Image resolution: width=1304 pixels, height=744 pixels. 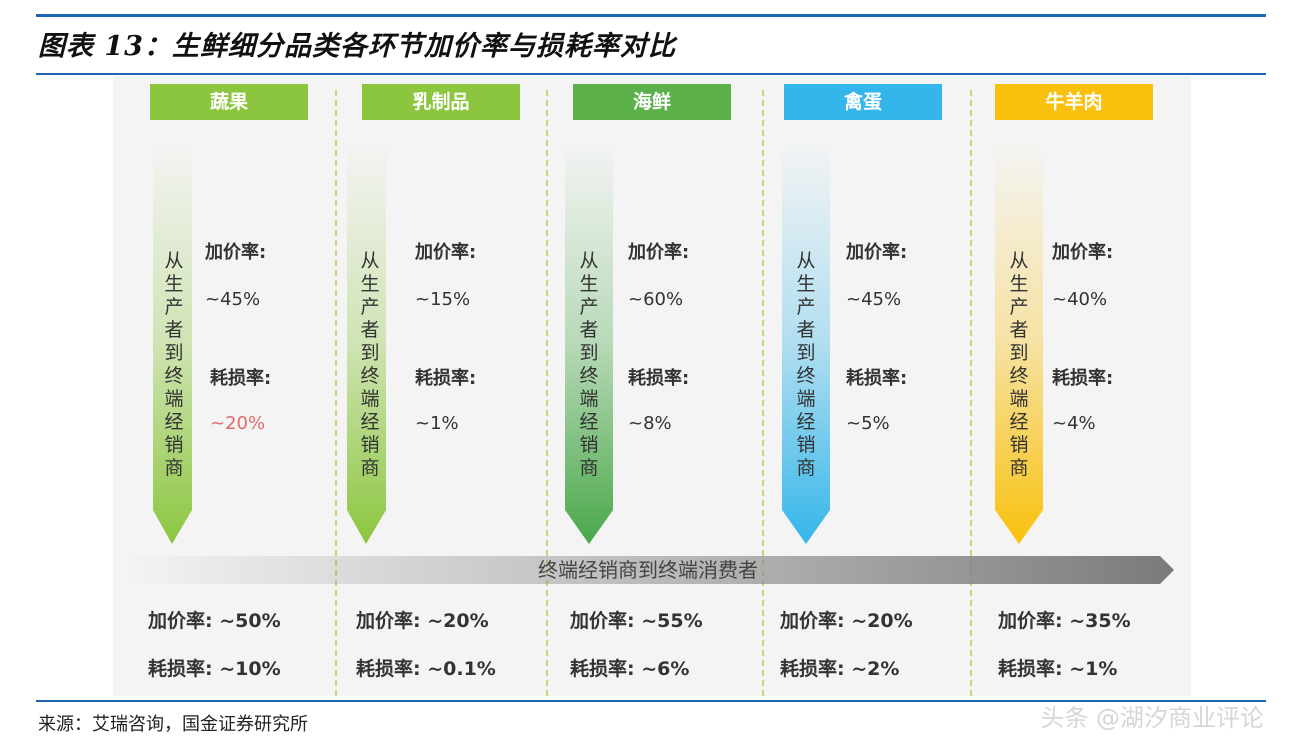 What do you see at coordinates (863, 102) in the screenshot?
I see `category-tag: 禽蛋` at bounding box center [863, 102].